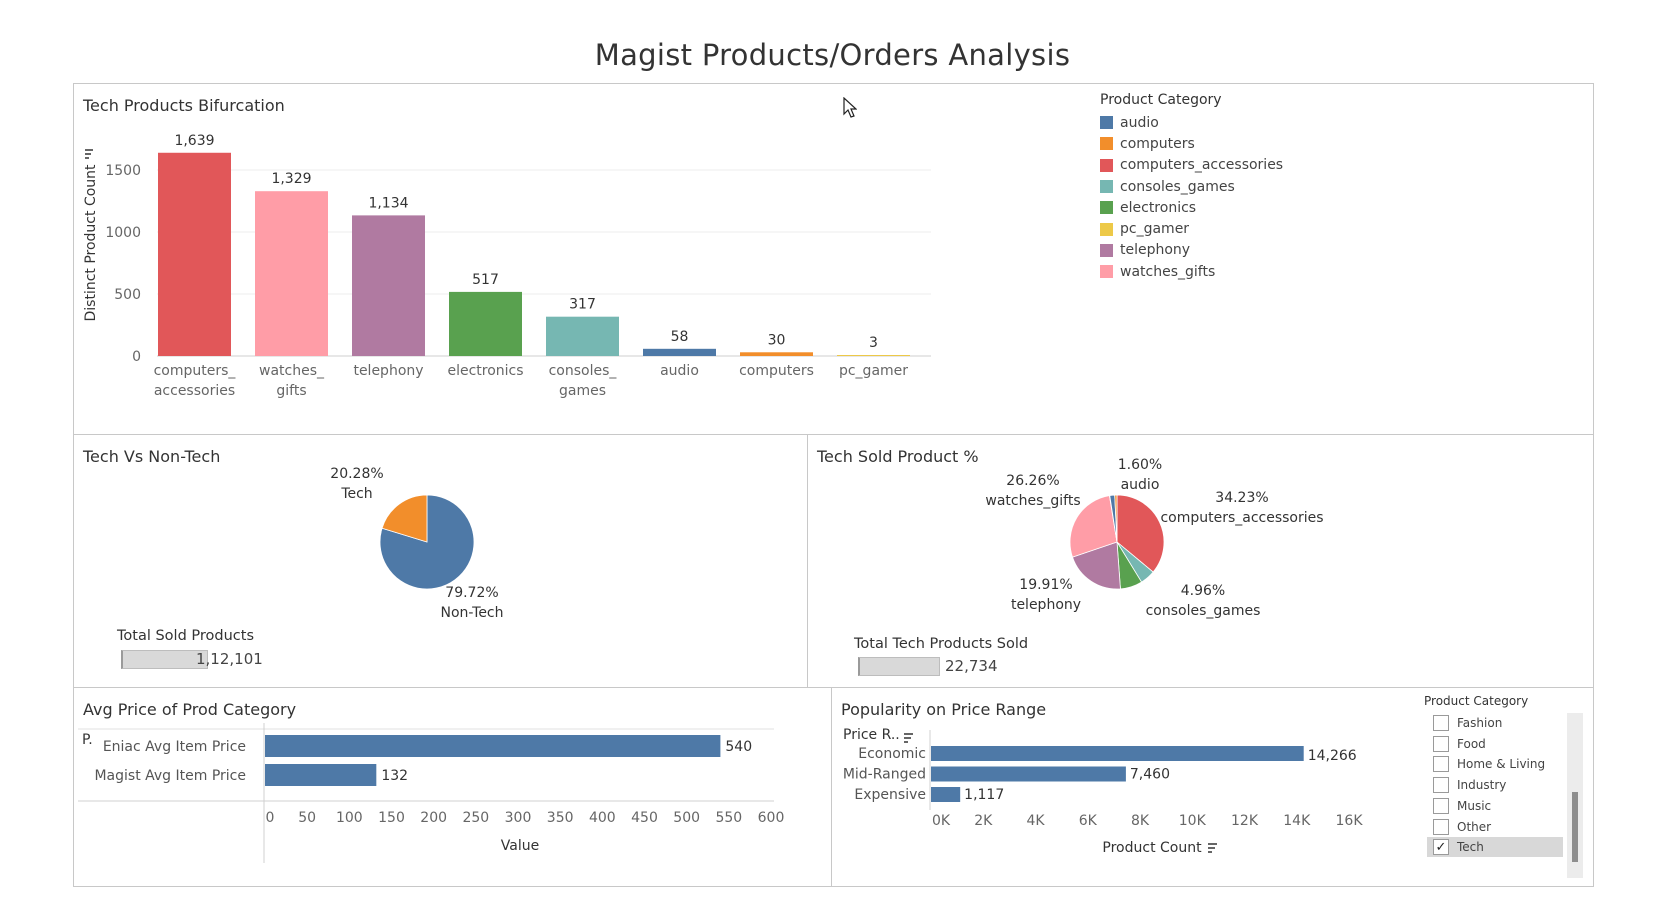 This screenshot has width=1665, height=901. What do you see at coordinates (898, 456) in the screenshot?
I see `tech-sold-pct-title: Tech Sold Product %` at bounding box center [898, 456].